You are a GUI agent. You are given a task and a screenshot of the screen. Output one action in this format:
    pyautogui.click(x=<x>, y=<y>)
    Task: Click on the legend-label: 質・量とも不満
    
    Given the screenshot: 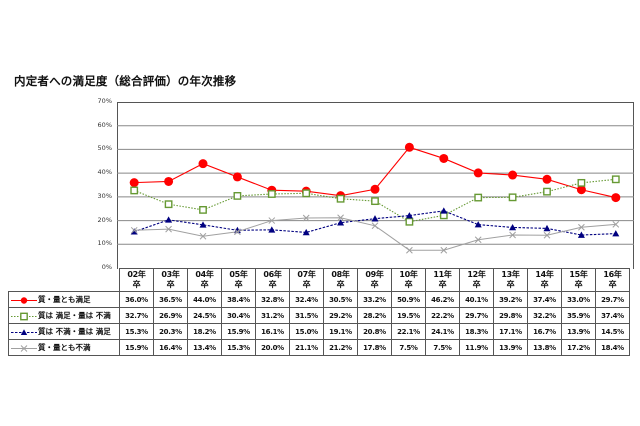 What is the action you would take?
    pyautogui.click(x=64, y=347)
    